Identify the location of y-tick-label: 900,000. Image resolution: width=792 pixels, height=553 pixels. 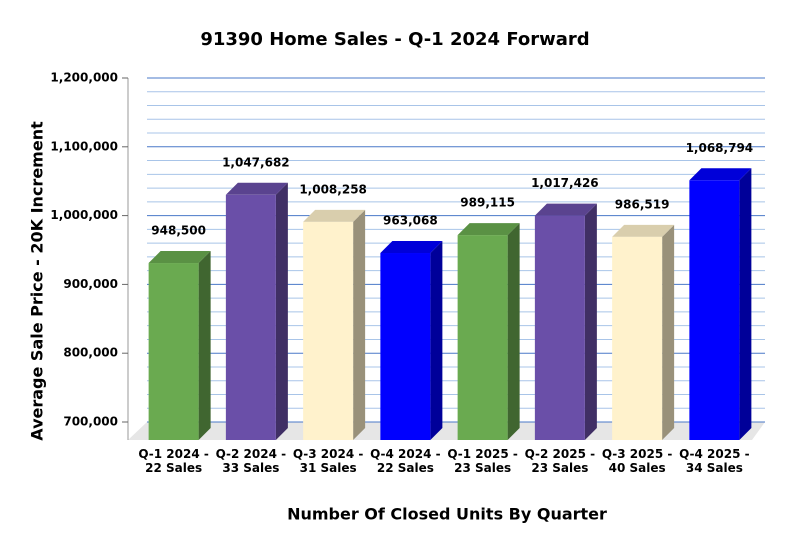
(90, 284).